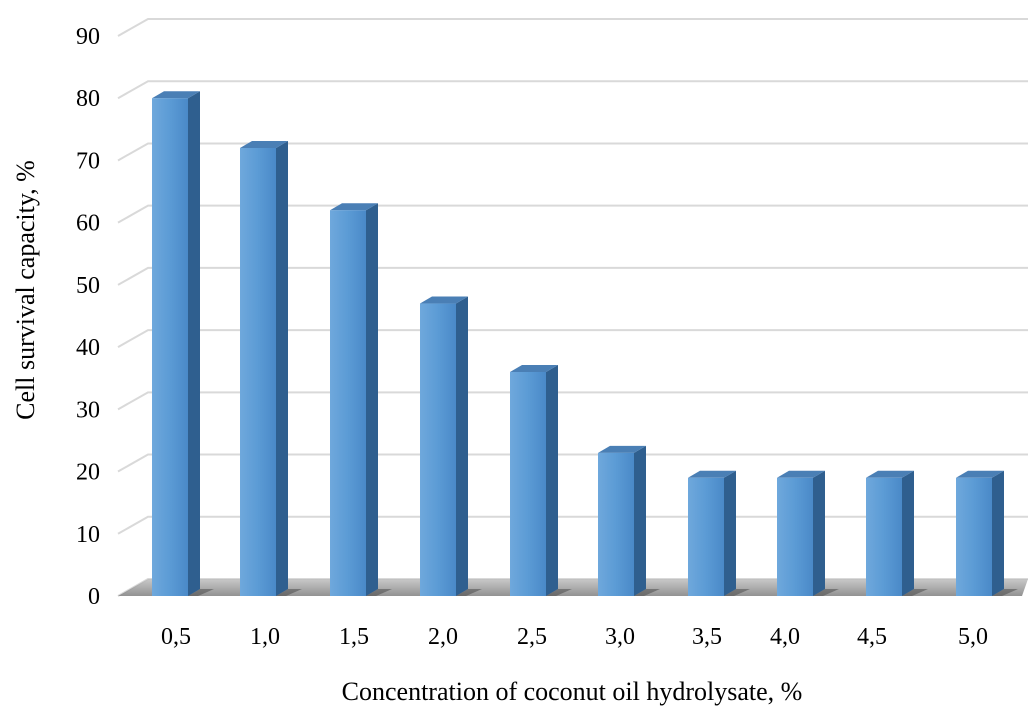  What do you see at coordinates (88, 224) in the screenshot?
I see `y-tick-label: 60` at bounding box center [88, 224].